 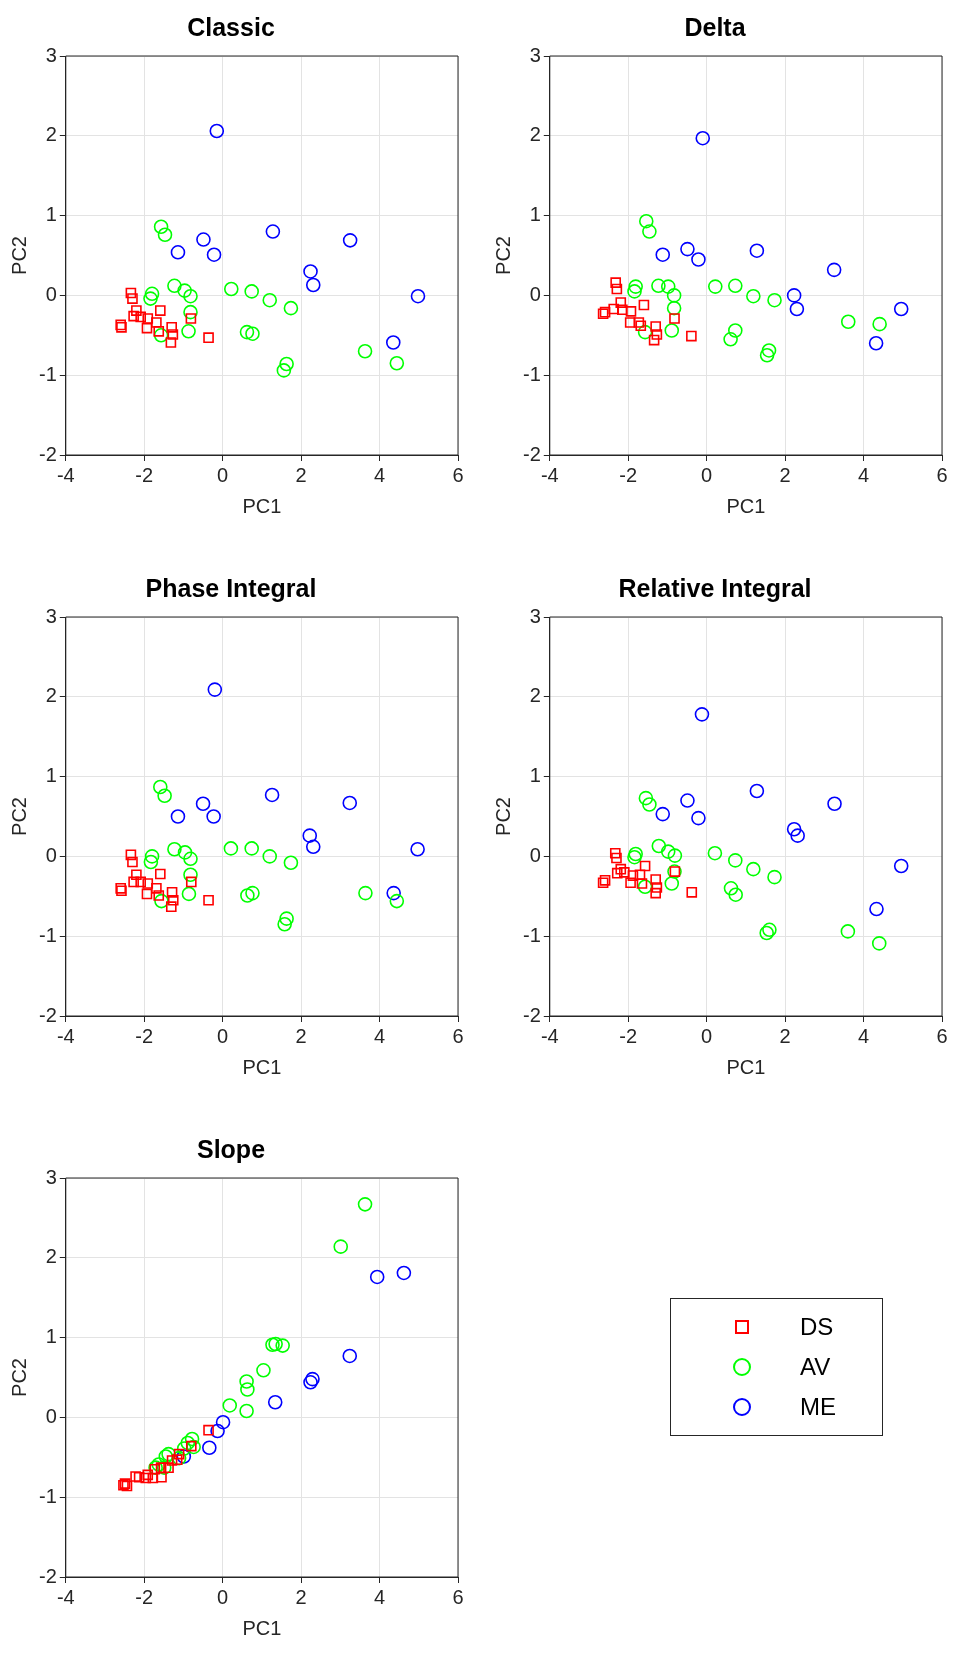 I want to click on y-tick-label: -1, so click(x=531, y=934).